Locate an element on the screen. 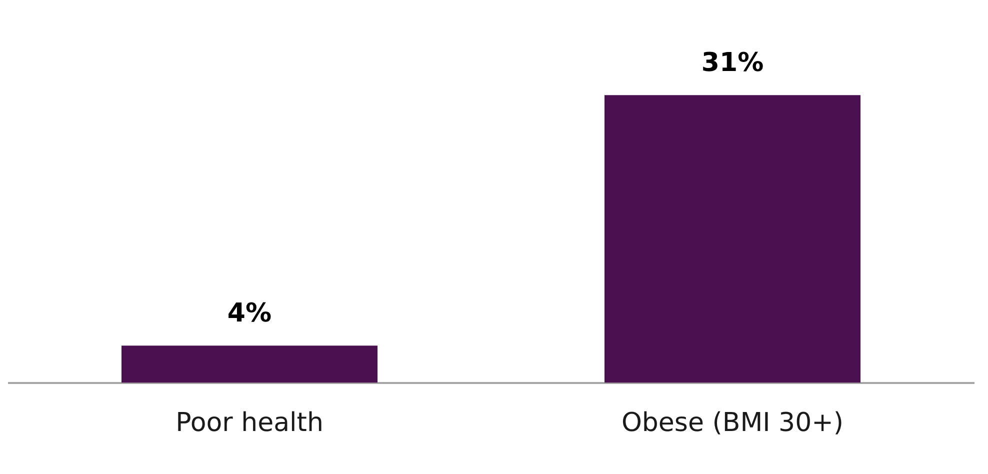 The image size is (988, 474). x-tick-label: Poor health is located at coordinates (250, 423).